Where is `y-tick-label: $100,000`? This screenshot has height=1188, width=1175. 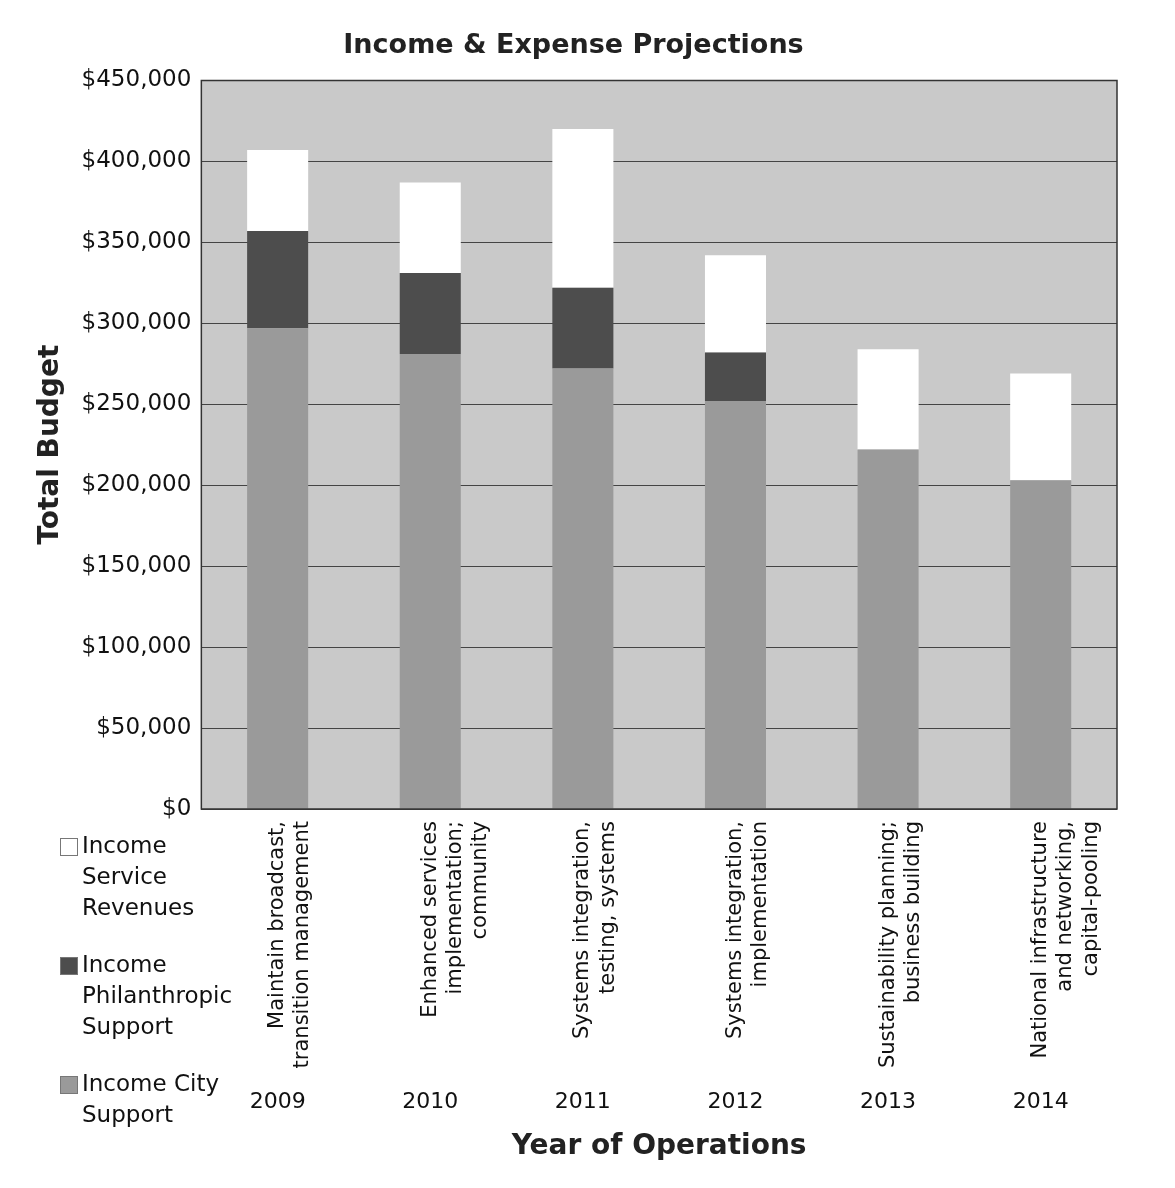
y-tick-label: $100,000 is located at coordinates (136, 645).